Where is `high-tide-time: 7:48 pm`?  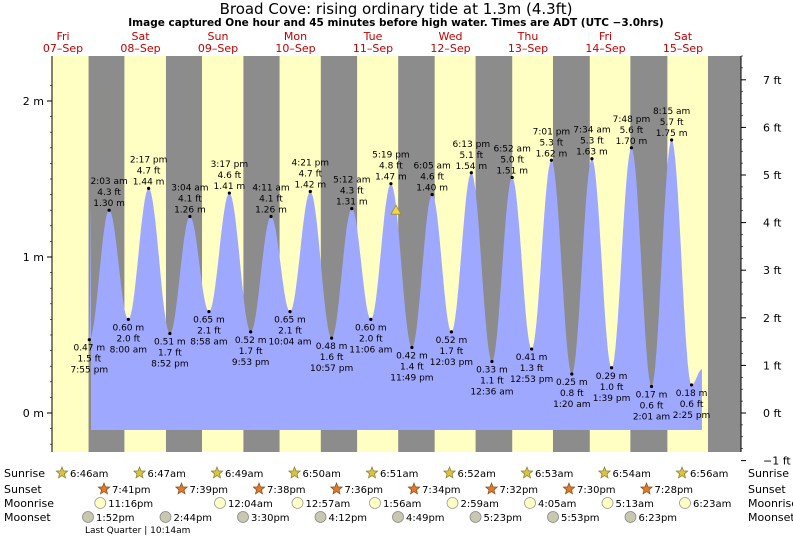 high-tide-time: 7:48 pm is located at coordinates (632, 120).